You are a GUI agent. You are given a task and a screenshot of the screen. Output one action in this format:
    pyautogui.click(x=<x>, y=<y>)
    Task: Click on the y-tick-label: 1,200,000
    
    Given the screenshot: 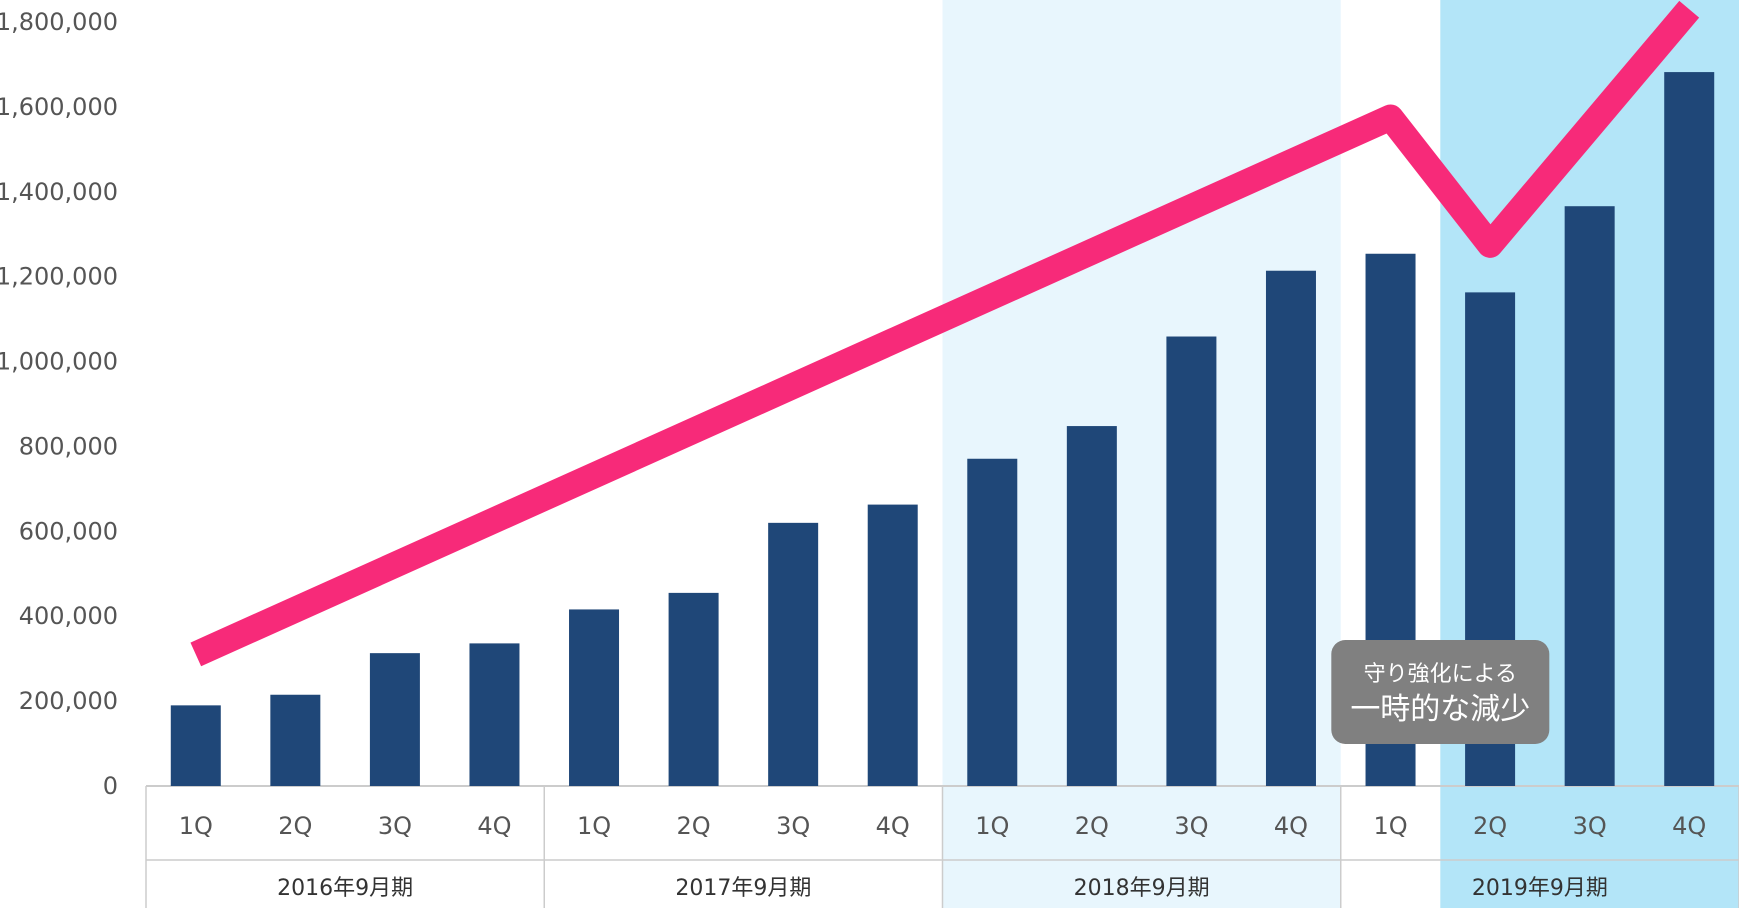 What is the action you would take?
    pyautogui.click(x=59, y=277)
    